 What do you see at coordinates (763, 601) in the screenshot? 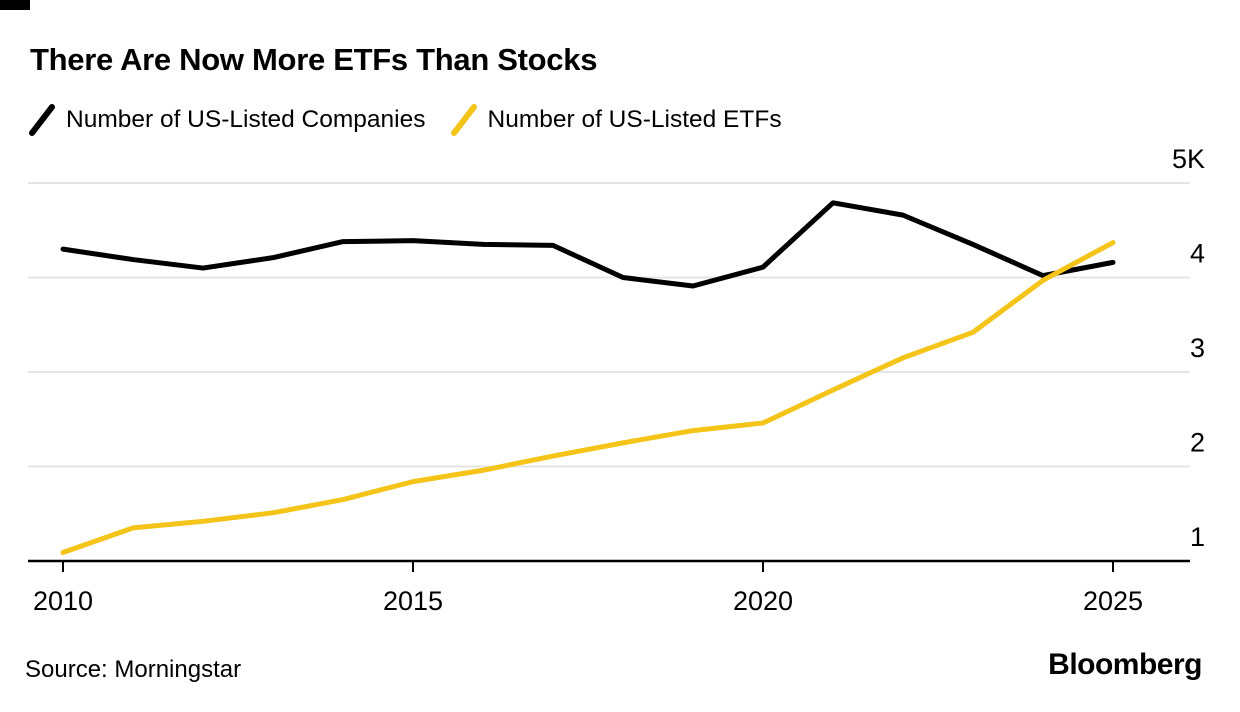
I see `x-tick-label: 2020` at bounding box center [763, 601].